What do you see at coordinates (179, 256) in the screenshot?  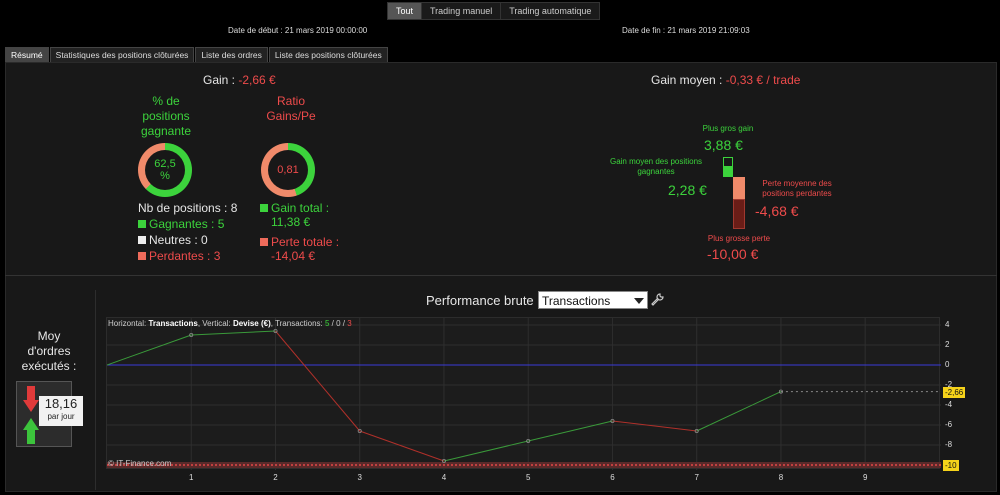 I see `losers-count: Perdantes : 3` at bounding box center [179, 256].